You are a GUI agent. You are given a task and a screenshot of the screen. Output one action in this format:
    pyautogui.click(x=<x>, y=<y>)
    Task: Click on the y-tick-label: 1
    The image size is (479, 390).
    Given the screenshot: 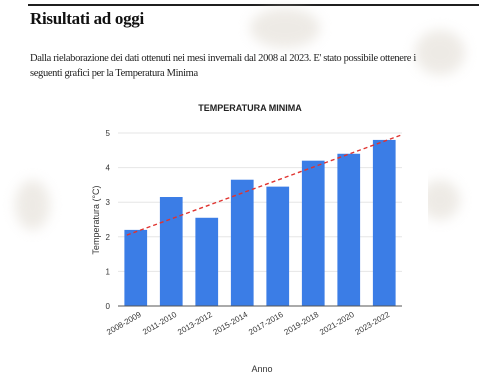 What is the action you would take?
    pyautogui.click(x=108, y=271)
    